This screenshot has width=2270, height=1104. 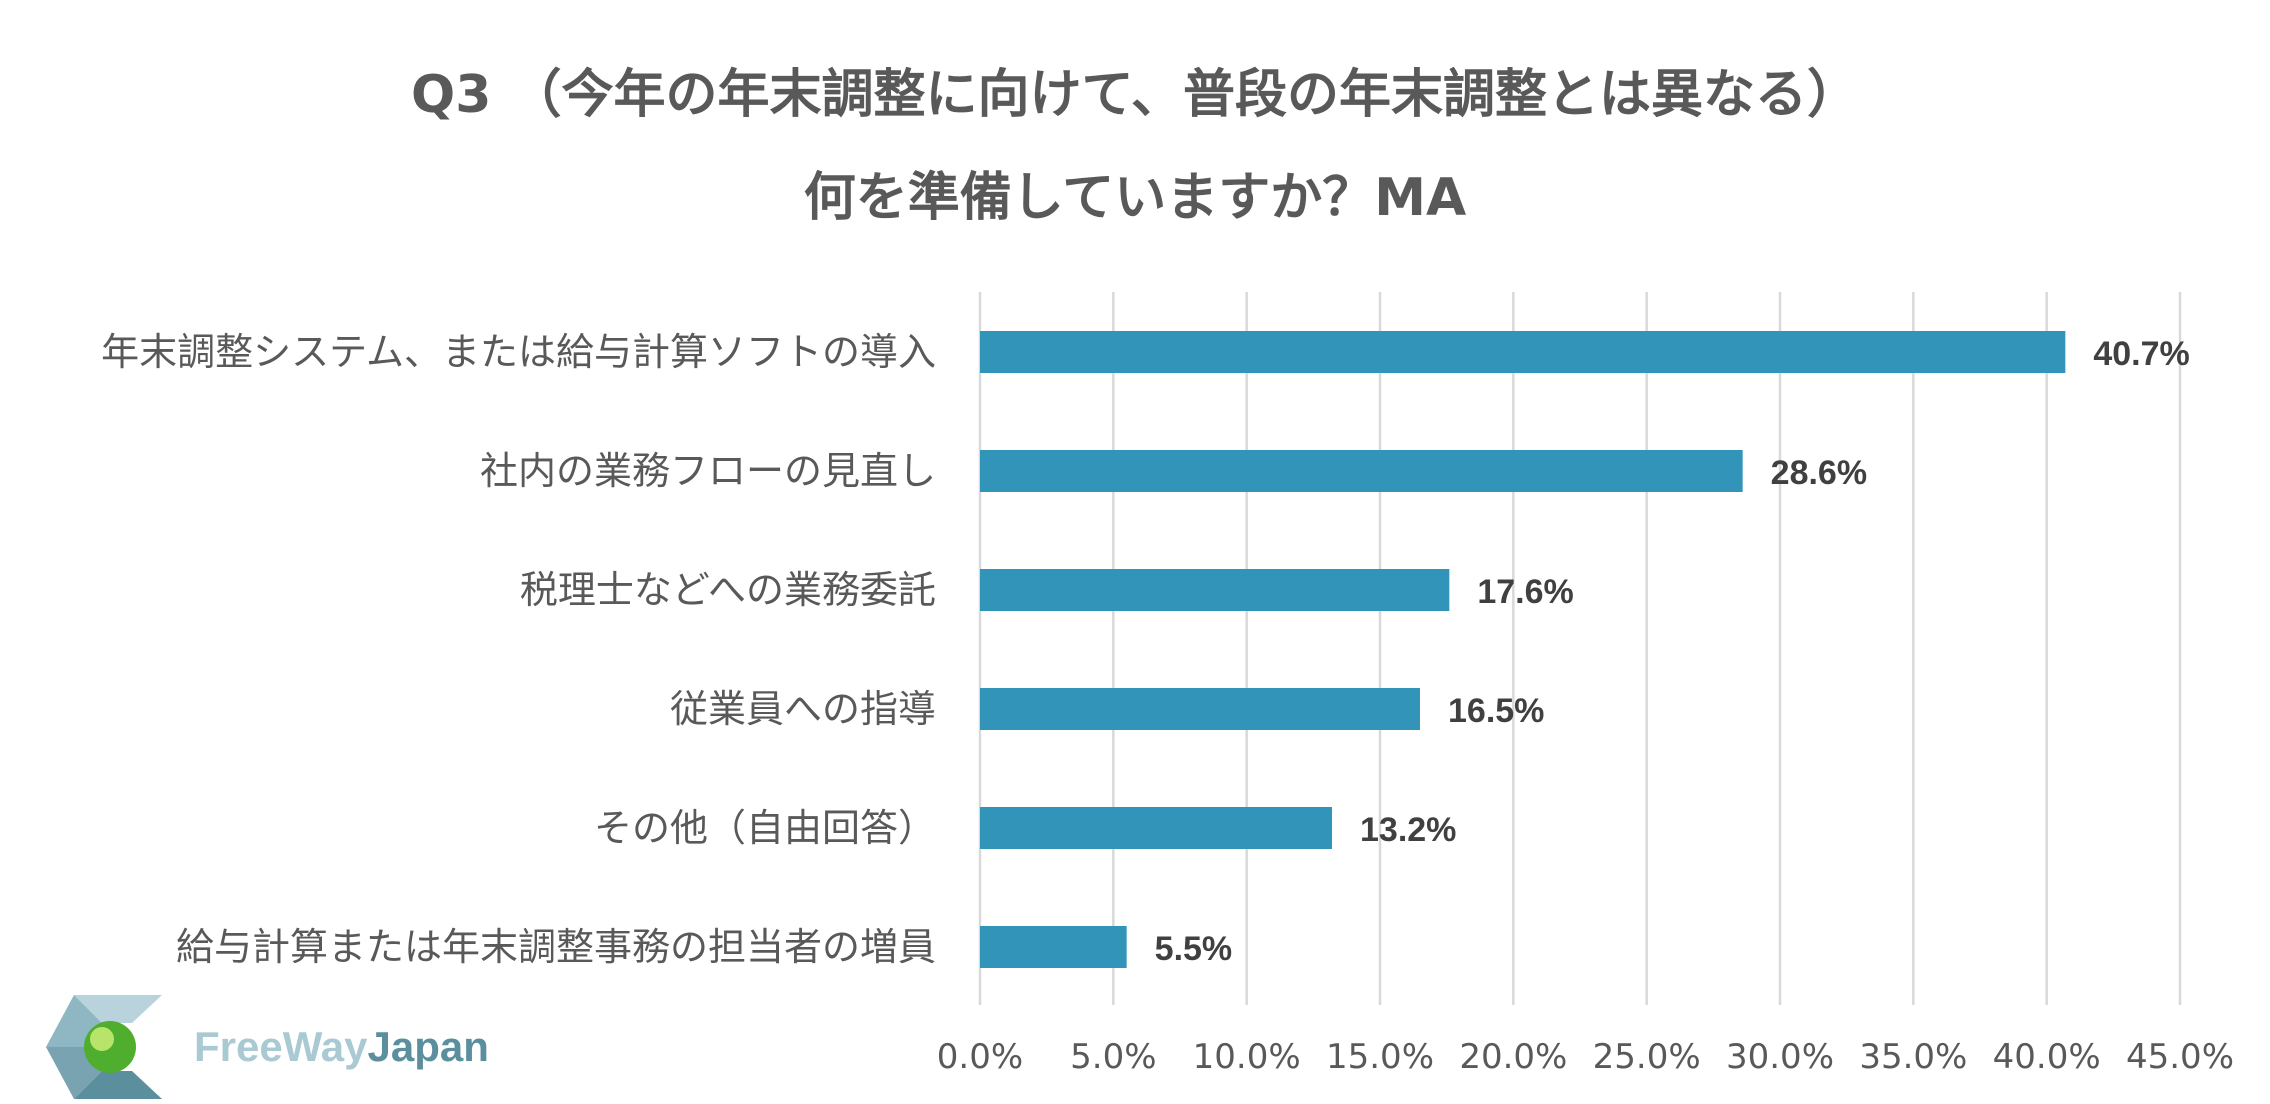 What do you see at coordinates (1496, 711) in the screenshot?
I see `data-label: 16.5%` at bounding box center [1496, 711].